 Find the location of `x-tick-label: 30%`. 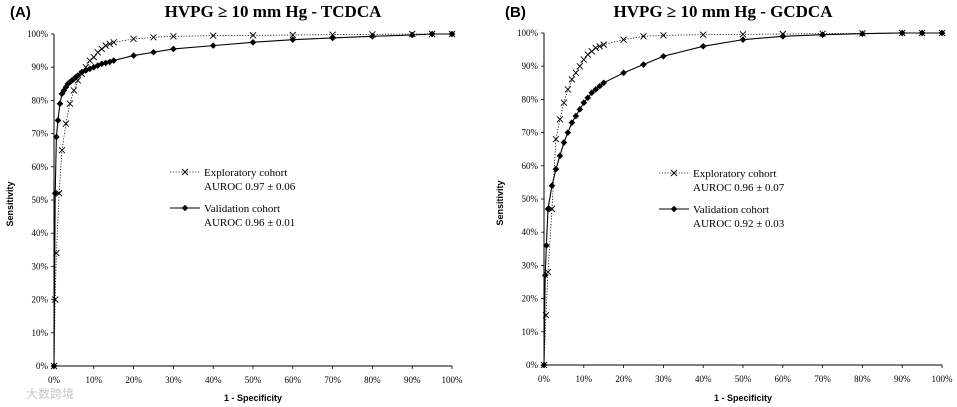

x-tick-label: 30% is located at coordinates (173, 380).